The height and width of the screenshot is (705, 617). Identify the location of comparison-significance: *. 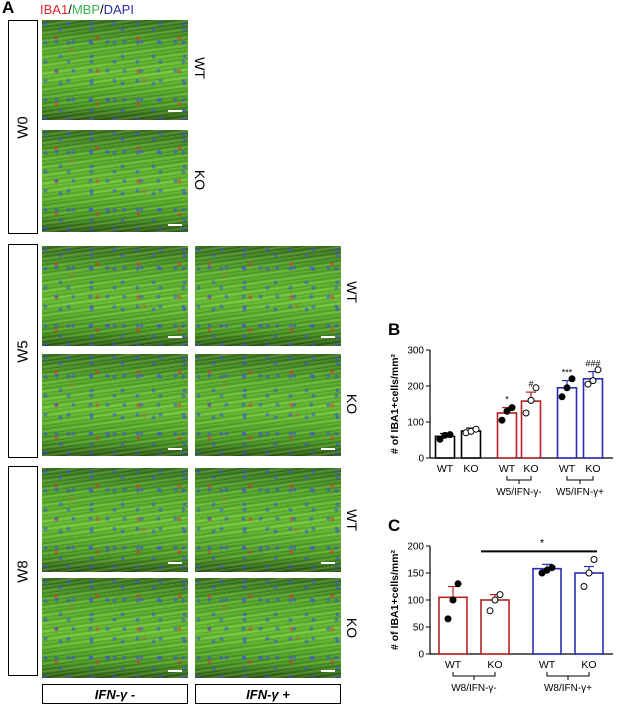
(542, 543).